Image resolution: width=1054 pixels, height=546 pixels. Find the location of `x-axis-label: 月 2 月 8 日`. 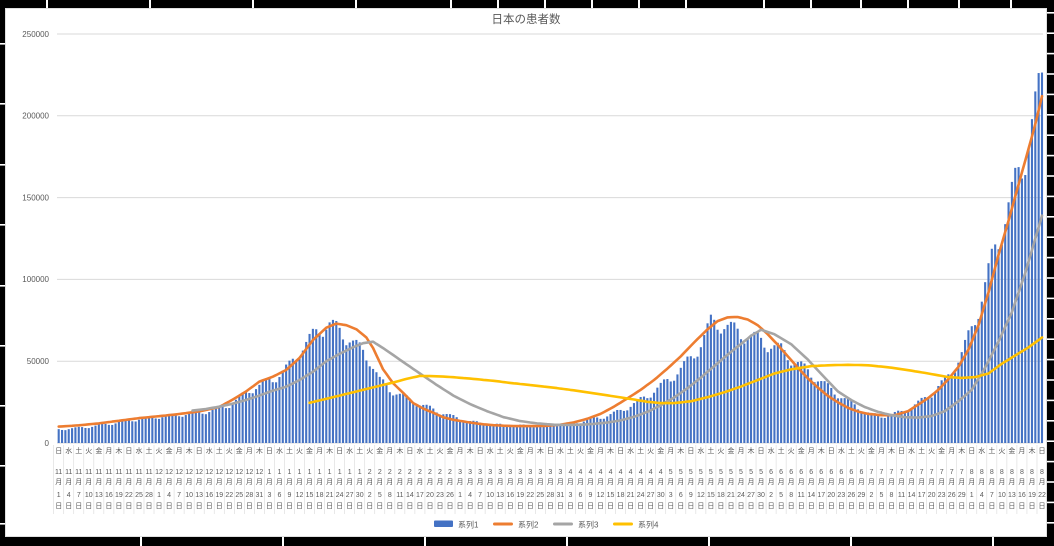

x-axis-label: 月 2 月 8 日 is located at coordinates (389, 478).